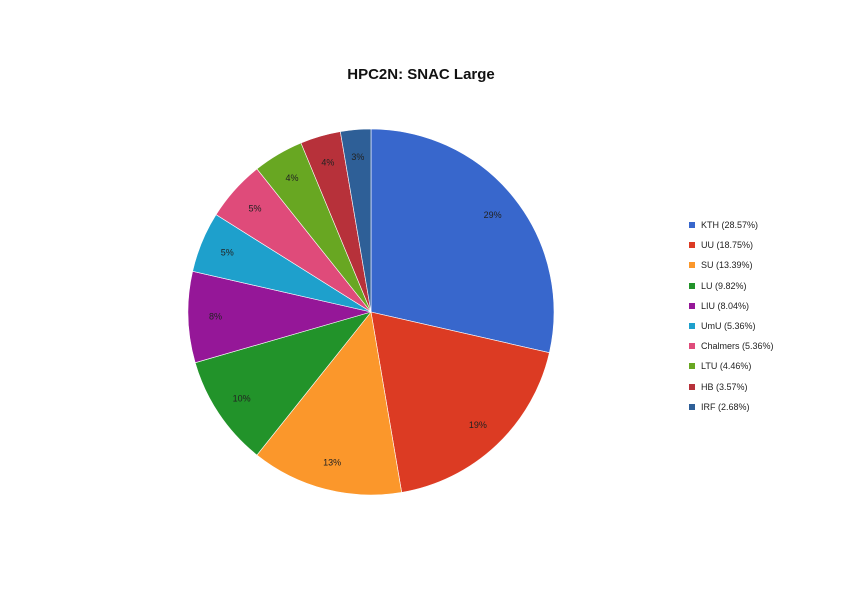 The width and height of the screenshot is (842, 595). Describe the element at coordinates (737, 346) in the screenshot. I see `legend-label: Chalmers (5.36%)` at that location.